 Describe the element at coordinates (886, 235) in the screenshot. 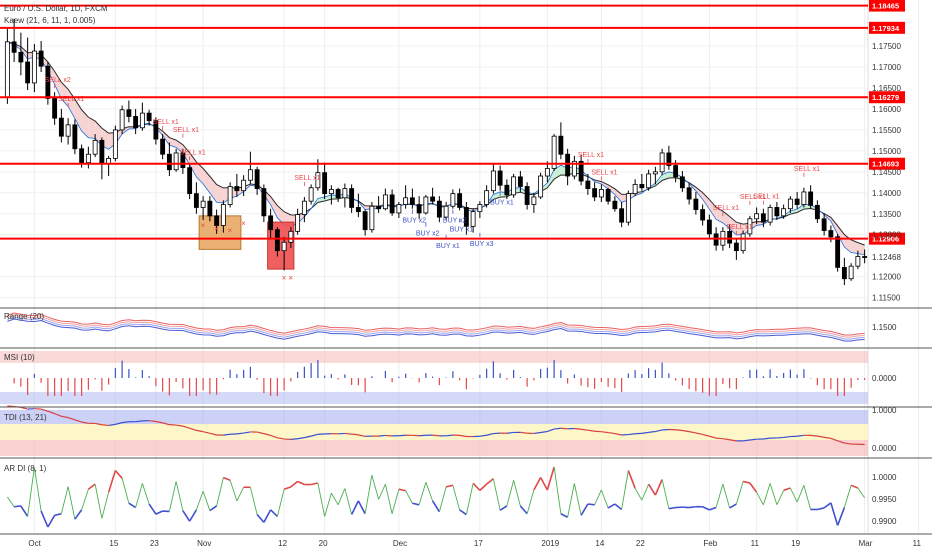

I see `price-tick-label: 1.13000` at that location.